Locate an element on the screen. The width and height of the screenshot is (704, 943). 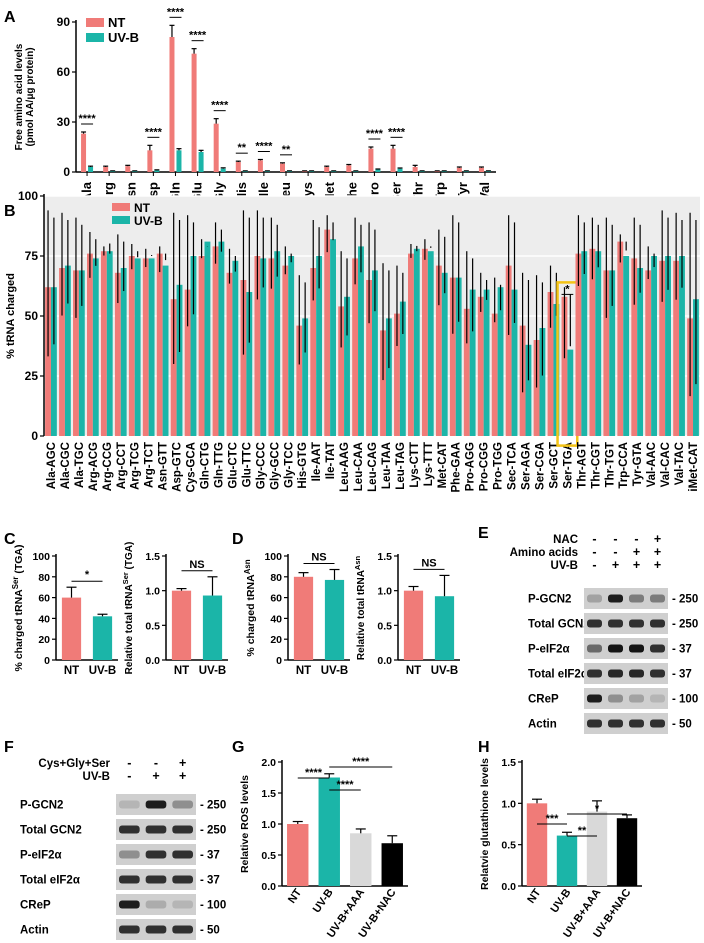
condition-label: Amino acids is located at coordinates (544, 553).